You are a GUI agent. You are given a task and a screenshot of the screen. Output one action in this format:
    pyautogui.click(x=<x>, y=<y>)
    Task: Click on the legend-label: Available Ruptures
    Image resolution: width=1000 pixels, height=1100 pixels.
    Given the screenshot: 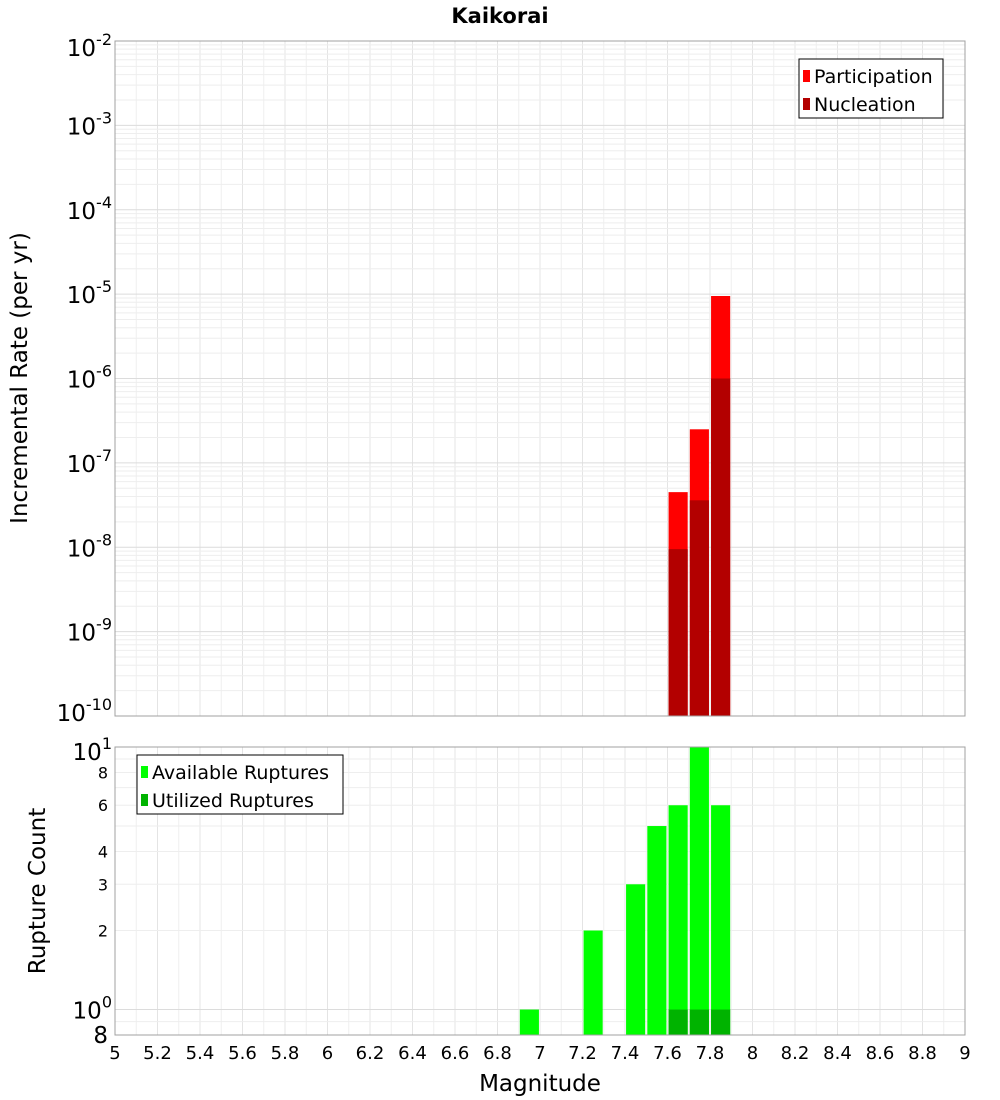 What is the action you would take?
    pyautogui.click(x=240, y=773)
    